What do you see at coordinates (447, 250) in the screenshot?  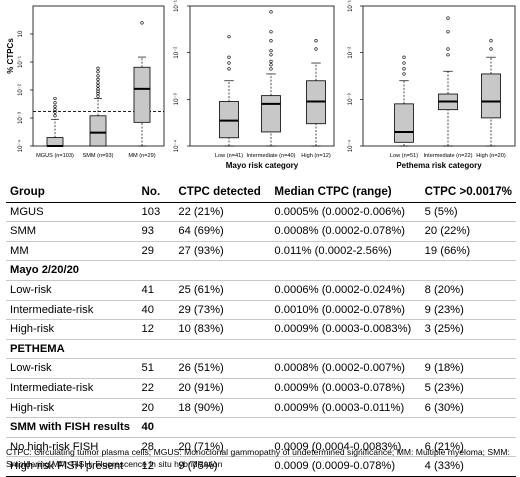 I see `cell-ctpc-threshold: 19 (66%)` at bounding box center [447, 250].